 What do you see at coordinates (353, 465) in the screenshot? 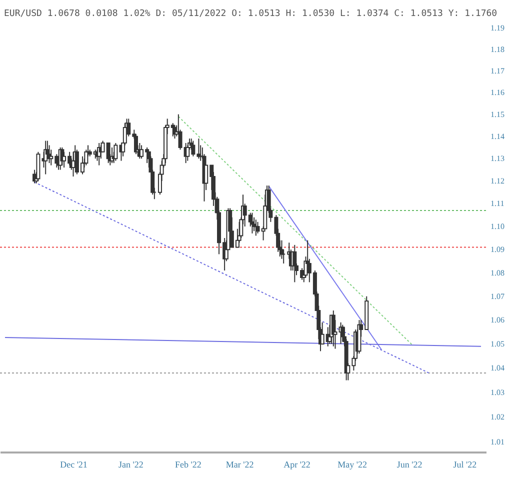
I see `x-tick-label: May '22` at bounding box center [353, 465].